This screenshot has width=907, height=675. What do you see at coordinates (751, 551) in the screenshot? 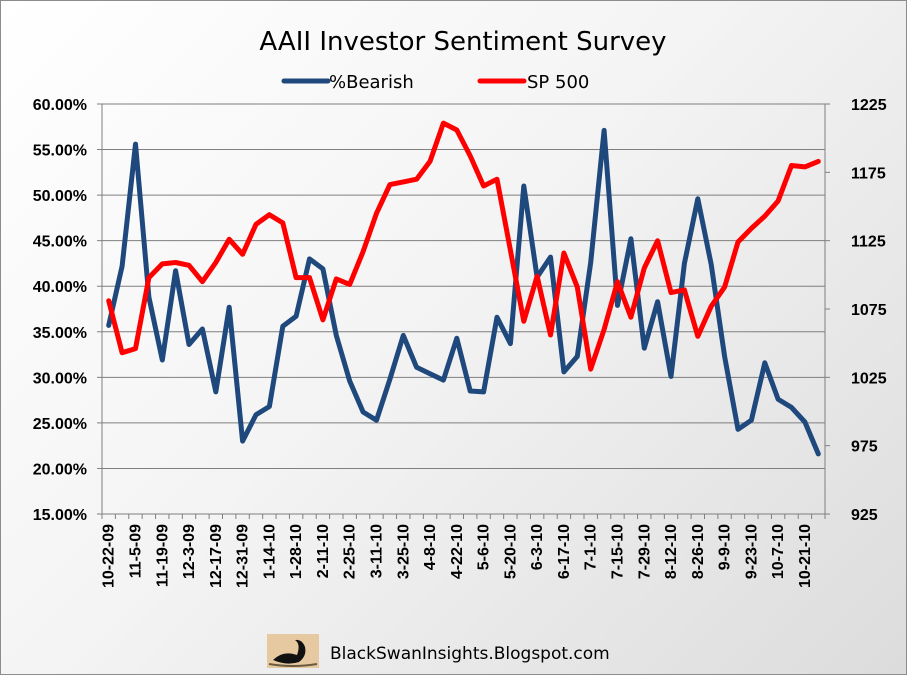
I see `x-tick-label: 9-23-10` at bounding box center [751, 551].